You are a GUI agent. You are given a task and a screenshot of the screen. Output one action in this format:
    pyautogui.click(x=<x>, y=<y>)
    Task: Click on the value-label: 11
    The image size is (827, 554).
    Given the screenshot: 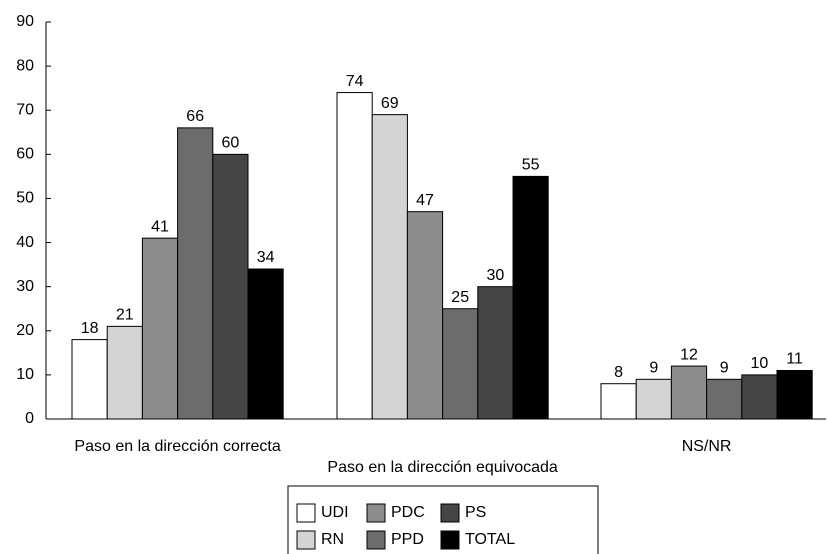 What is the action you would take?
    pyautogui.click(x=794, y=359)
    